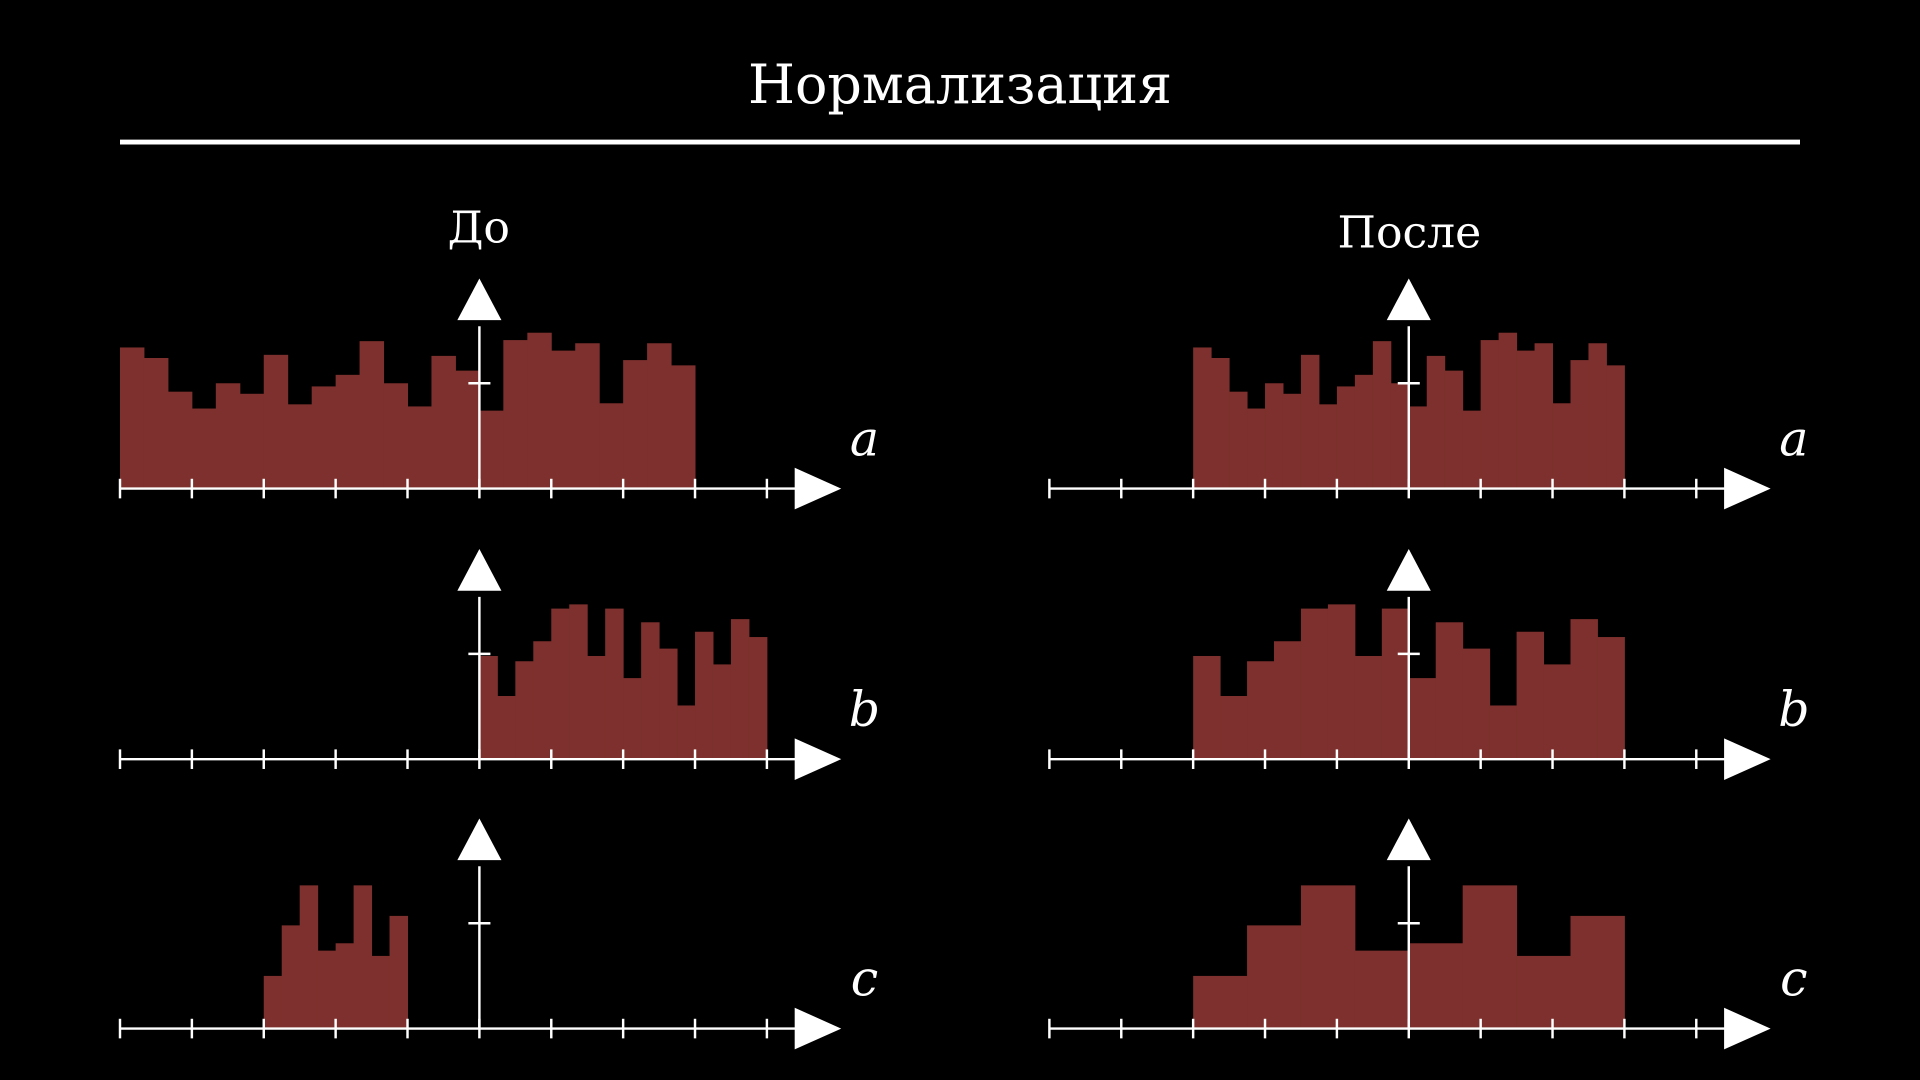 The image size is (1920, 1080). Describe the element at coordinates (1793, 439) in the screenshot. I see `series-label: a` at that location.